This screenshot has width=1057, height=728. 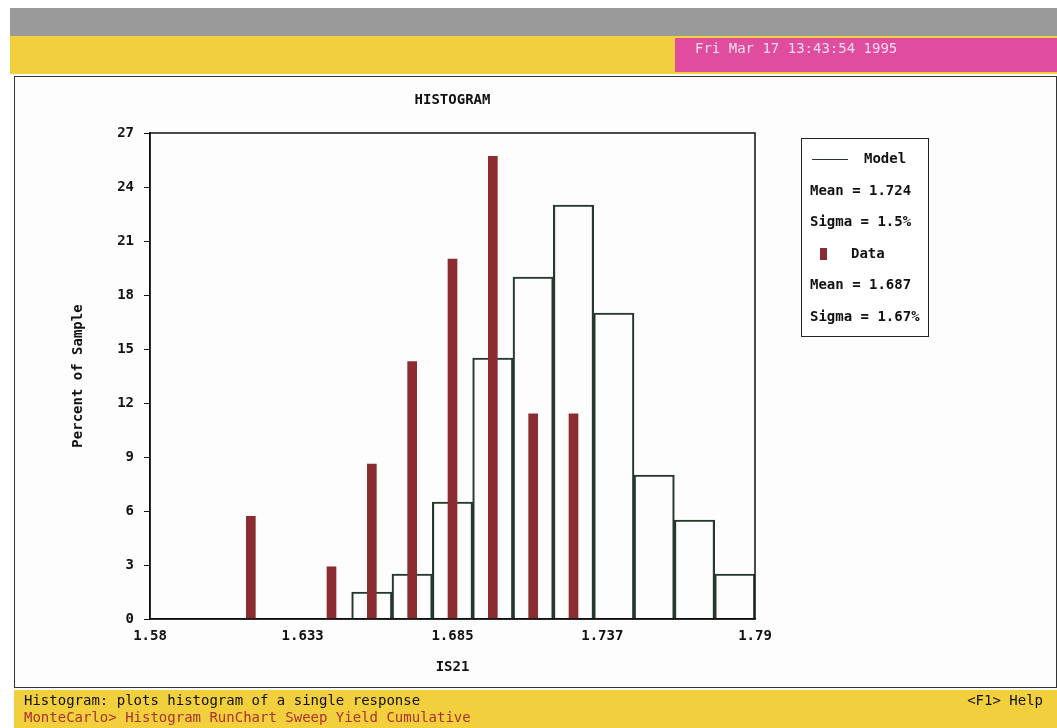 I want to click on legend-label: Data, so click(x=868, y=253).